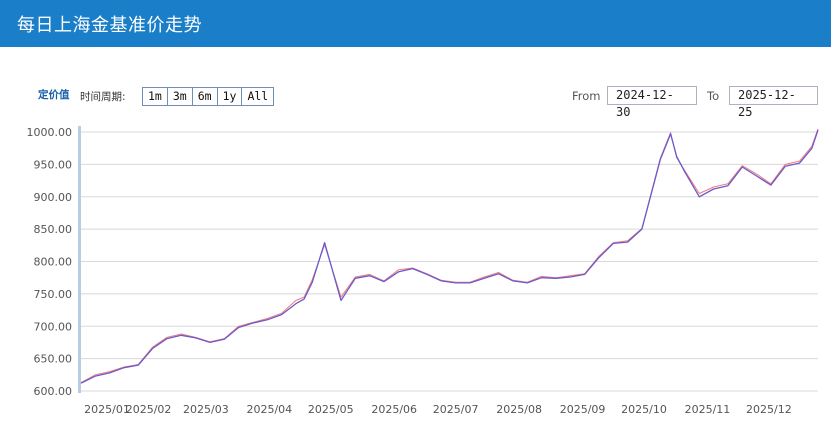 Image resolution: width=831 pixels, height=421 pixels. I want to click on x-tick-label: 2025/04, so click(269, 409).